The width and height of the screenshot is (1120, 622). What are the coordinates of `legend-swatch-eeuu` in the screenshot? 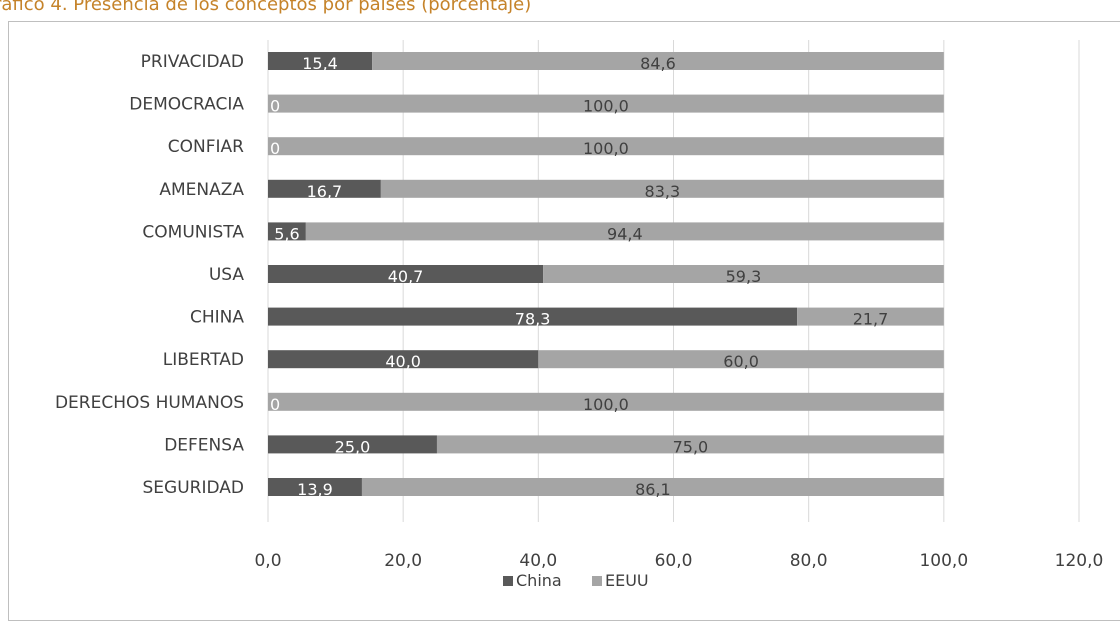 It's located at (597, 581).